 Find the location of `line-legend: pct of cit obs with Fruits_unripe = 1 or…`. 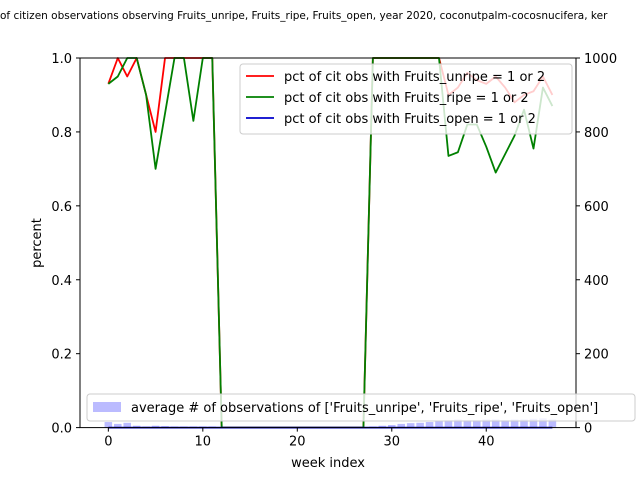

line-legend: pct of cit obs with Fruits_unripe = 1 or… is located at coordinates (406, 99).